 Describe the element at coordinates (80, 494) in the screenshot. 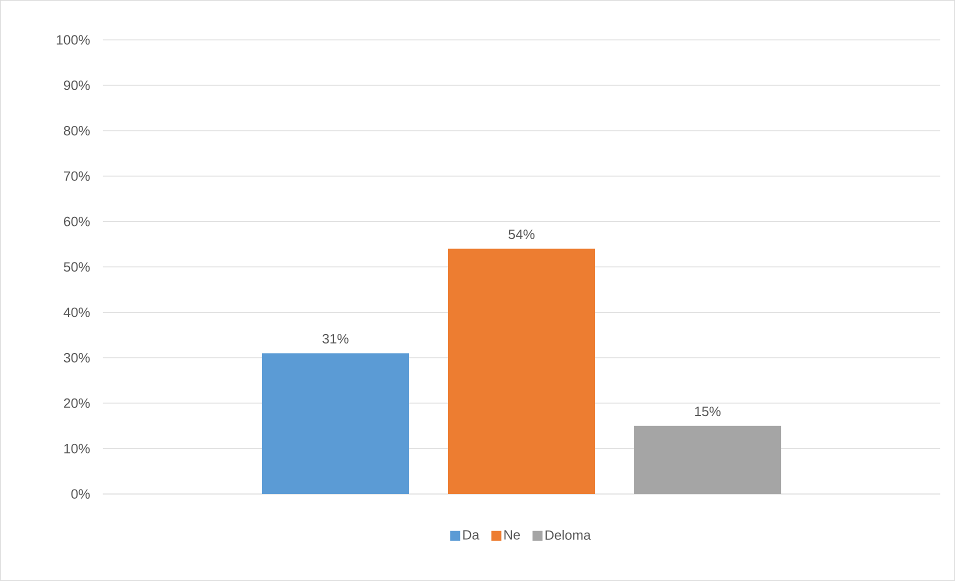

I see `y-tick-label: 0%` at that location.